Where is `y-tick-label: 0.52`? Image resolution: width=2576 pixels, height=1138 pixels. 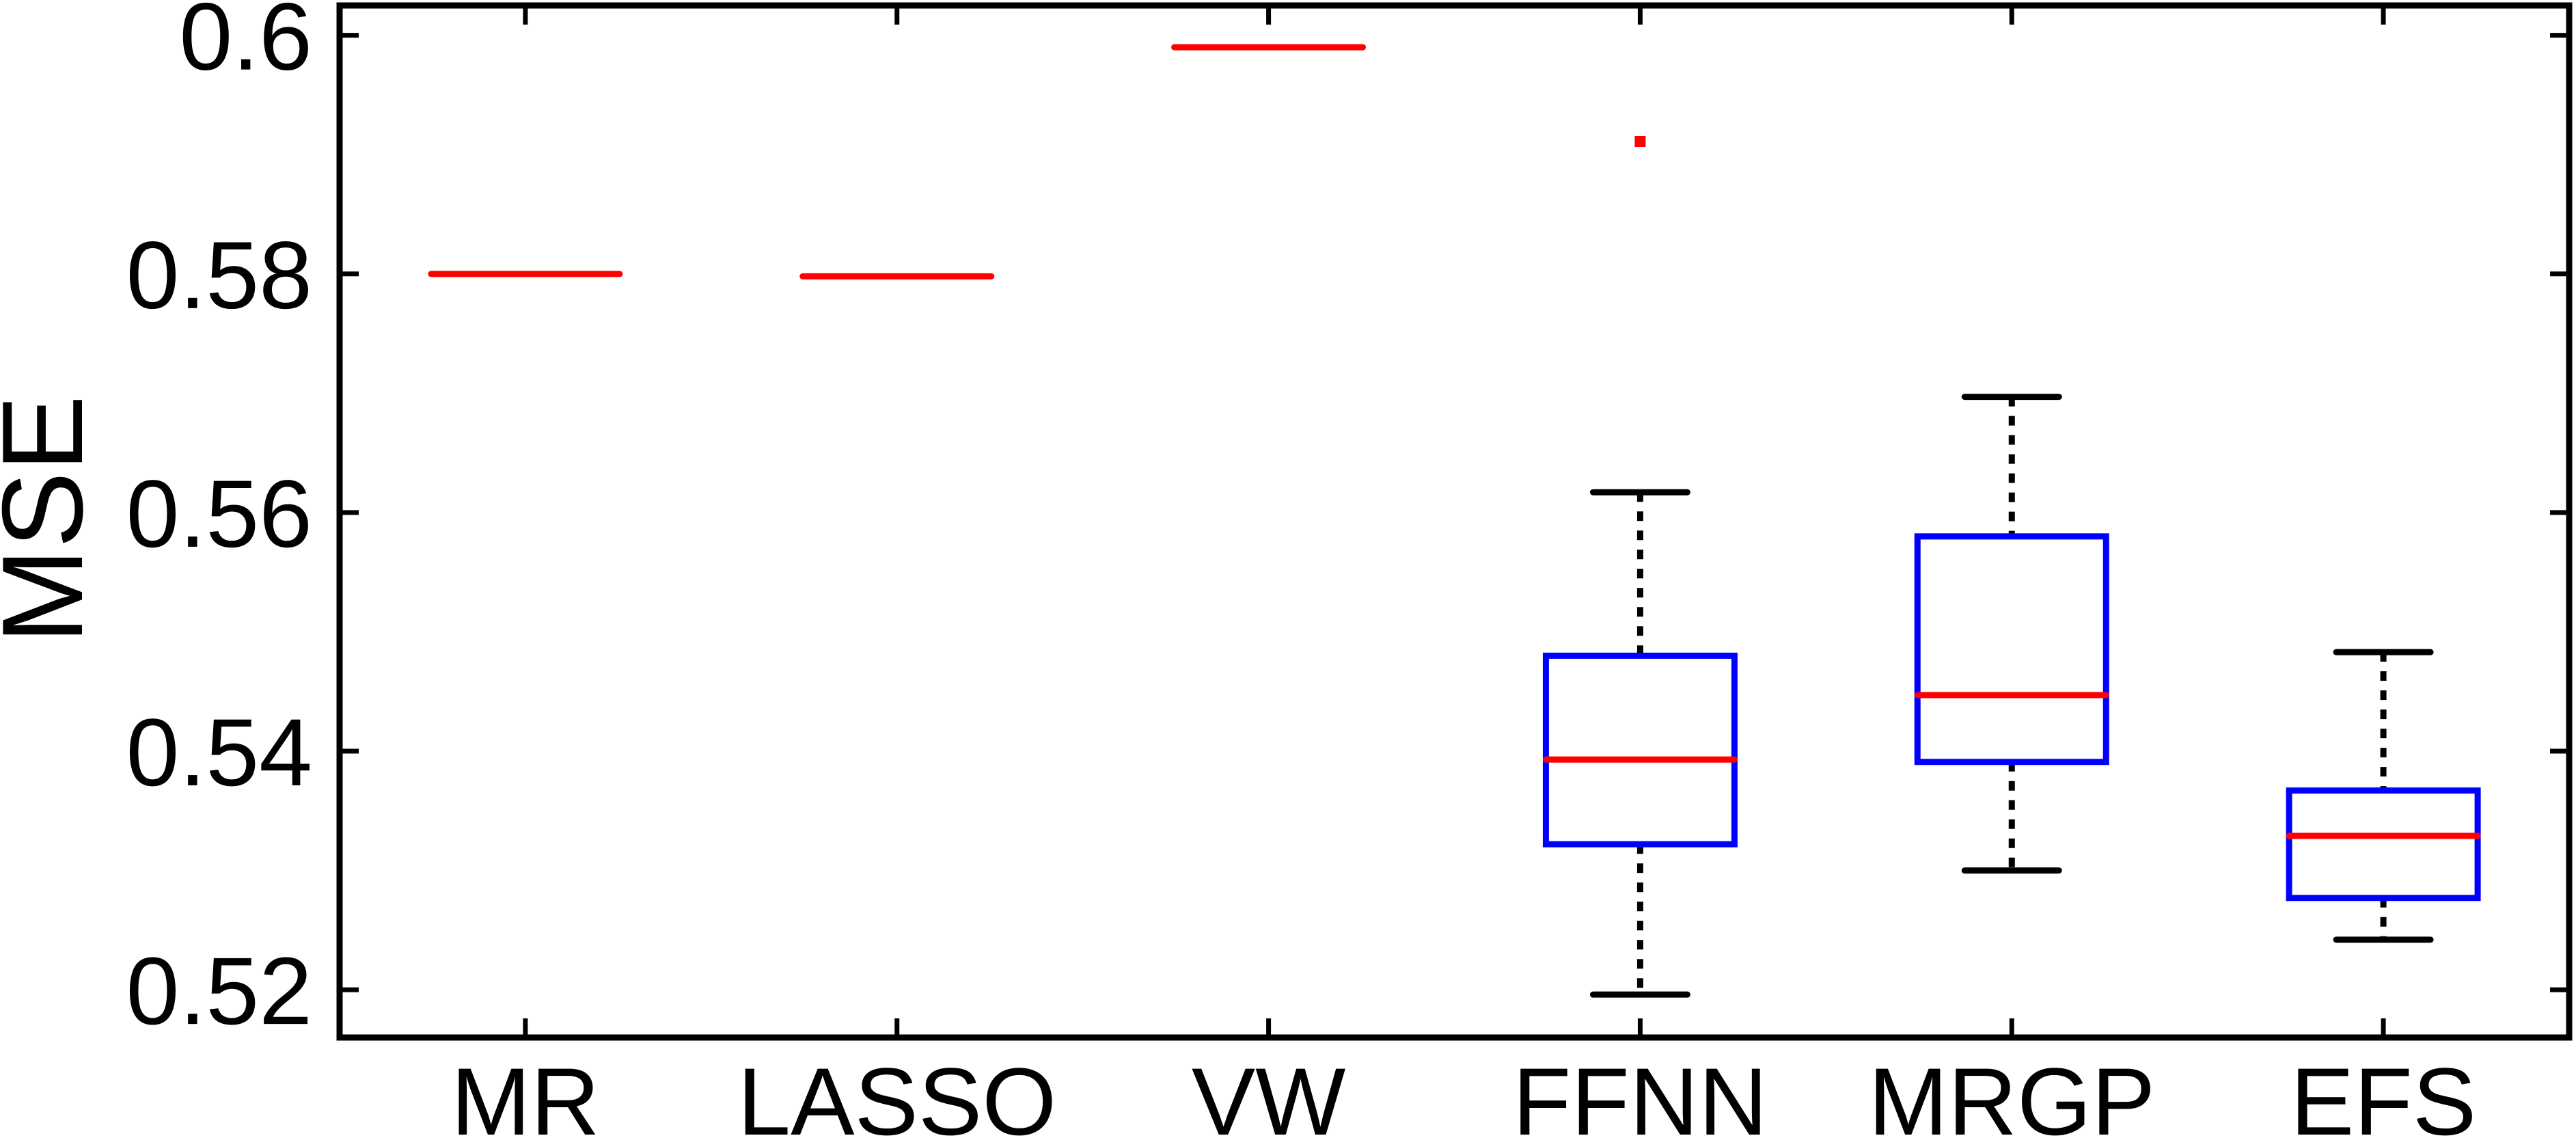 y-tick-label: 0.52 is located at coordinates (219, 990).